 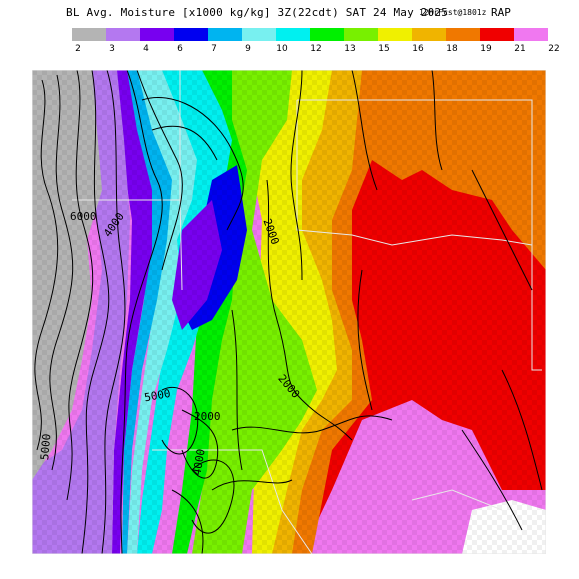 I want to click on legend-label: 15, so click(x=384, y=49).